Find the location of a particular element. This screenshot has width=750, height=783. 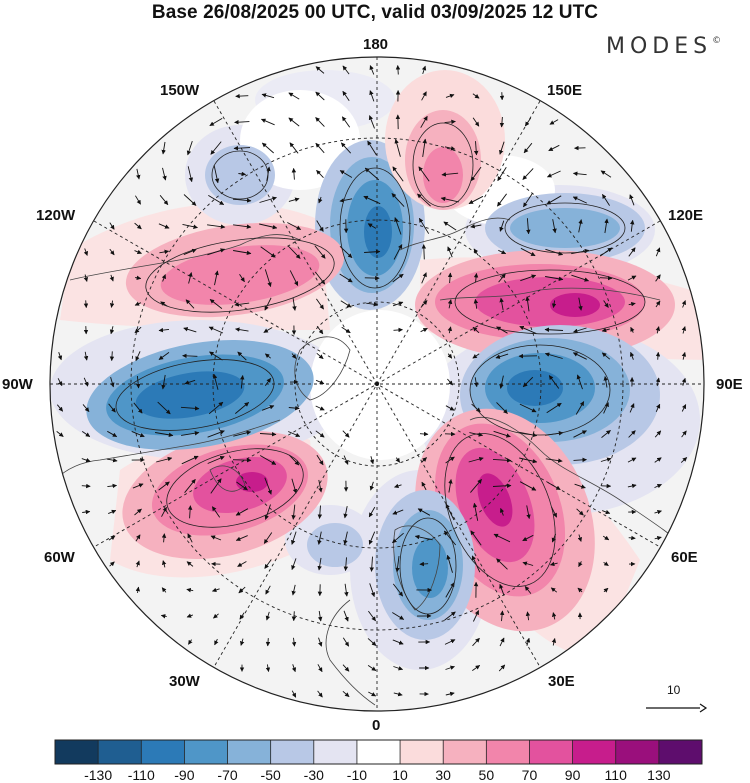

lon-label-180: 180 is located at coordinates (376, 44).